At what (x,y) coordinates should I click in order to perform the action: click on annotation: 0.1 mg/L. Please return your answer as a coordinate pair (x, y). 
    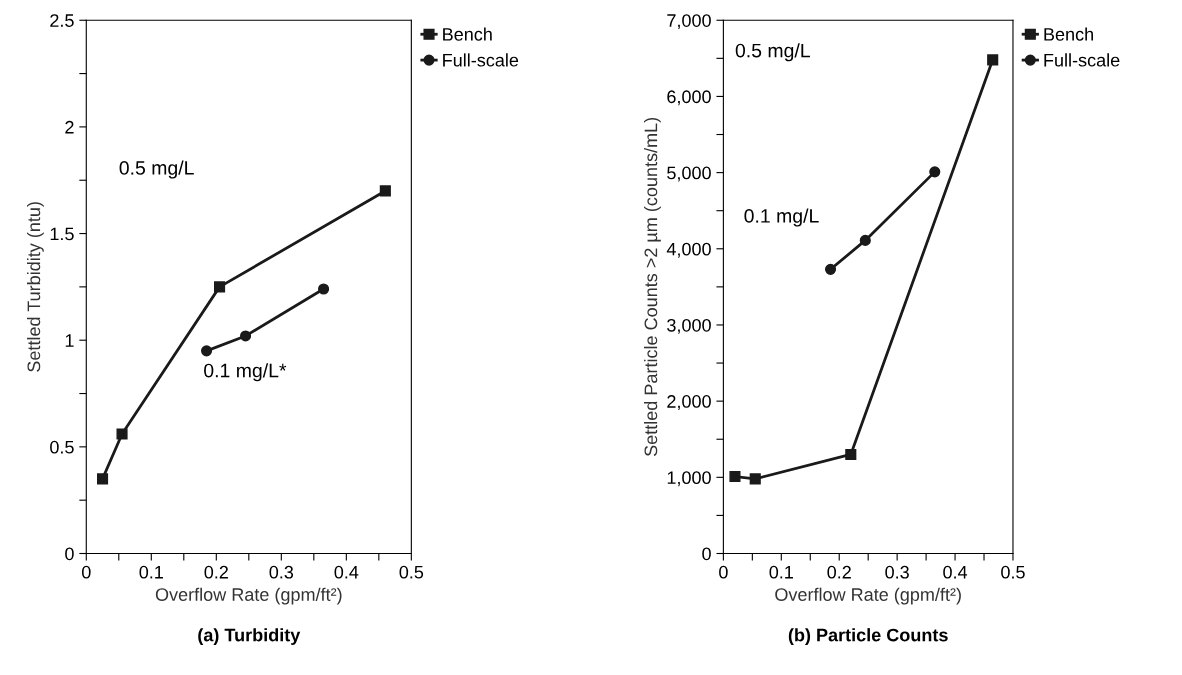
    Looking at the image, I should click on (781, 217).